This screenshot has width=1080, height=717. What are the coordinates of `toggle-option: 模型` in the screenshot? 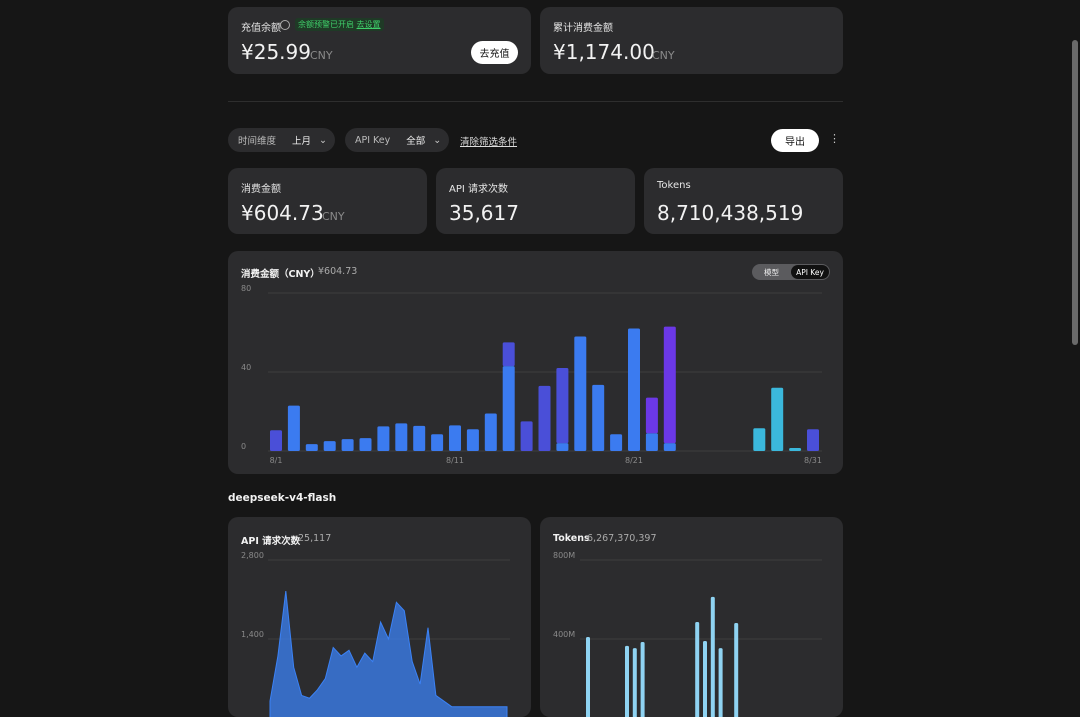 It's located at (771, 272).